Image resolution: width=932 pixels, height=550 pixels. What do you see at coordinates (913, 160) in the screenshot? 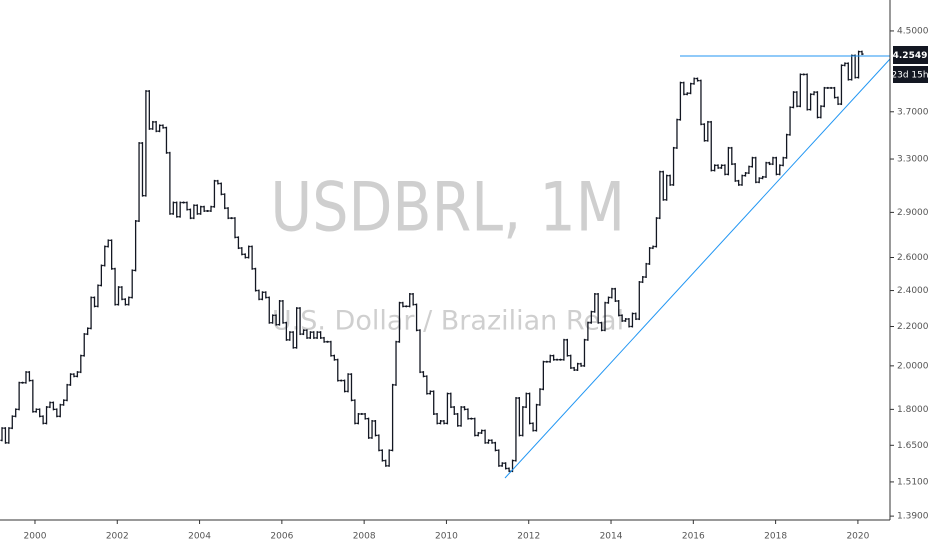
I see `y-tick-label: 3.3000` at bounding box center [913, 160].